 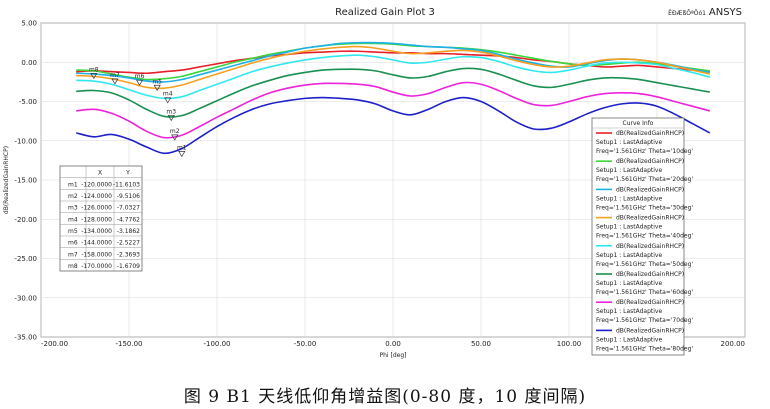 I want to click on y-tick-label: 0.00, so click(x=29, y=63).